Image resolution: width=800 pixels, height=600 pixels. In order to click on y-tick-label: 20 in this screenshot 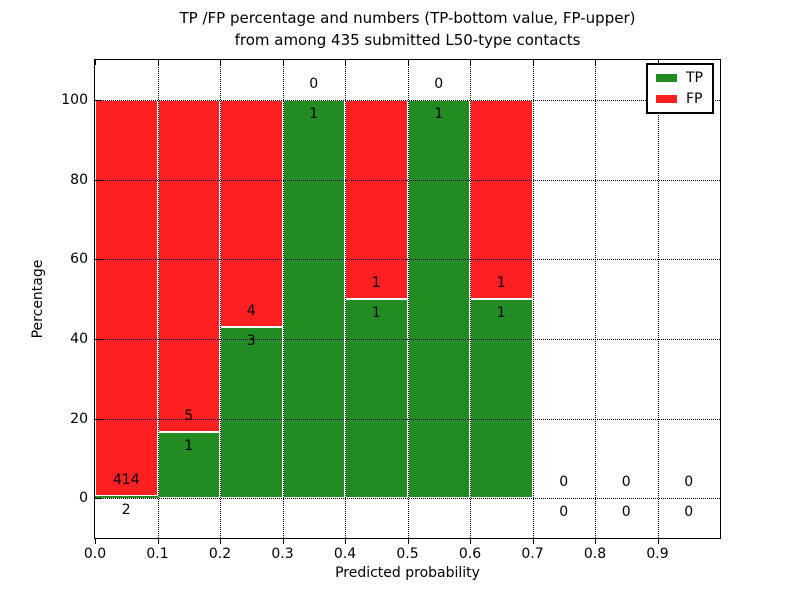, I will do `click(79, 418)`.